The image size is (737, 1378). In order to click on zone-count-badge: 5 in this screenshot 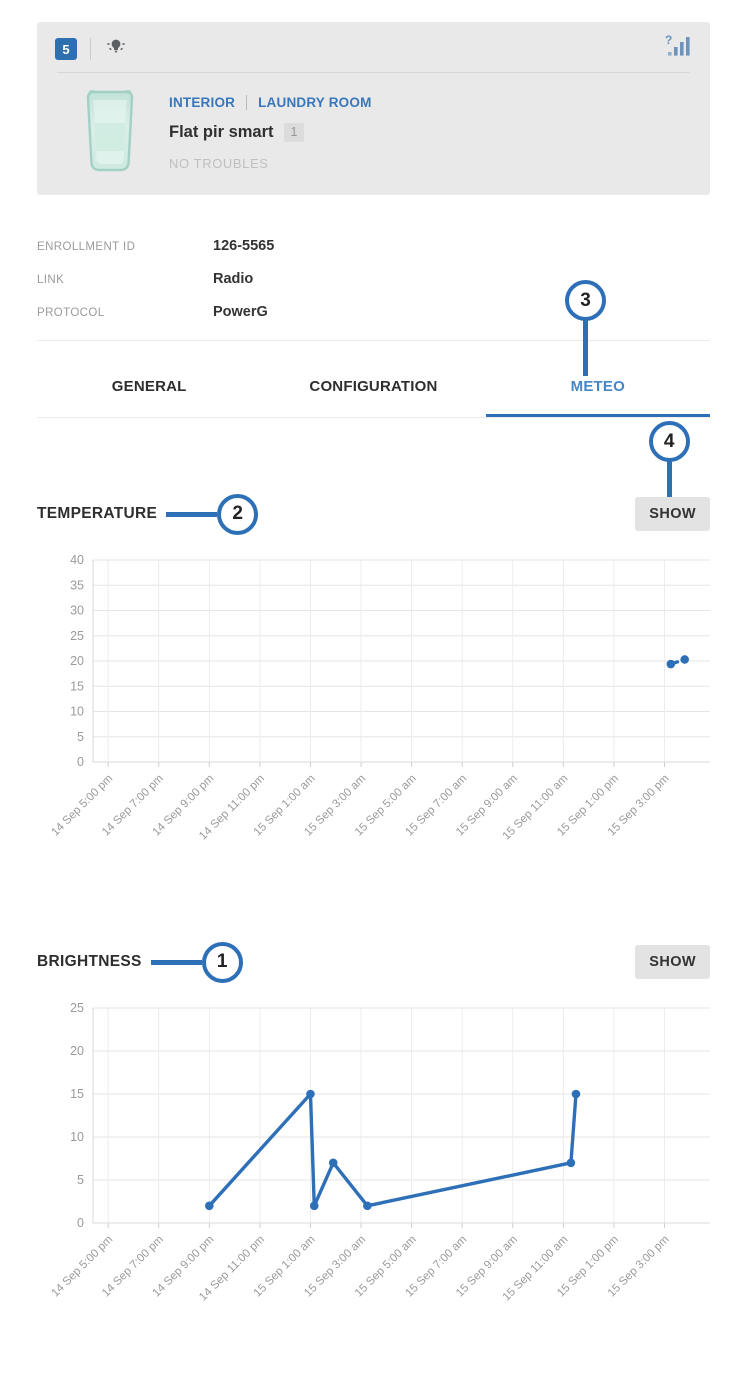, I will do `click(66, 49)`.